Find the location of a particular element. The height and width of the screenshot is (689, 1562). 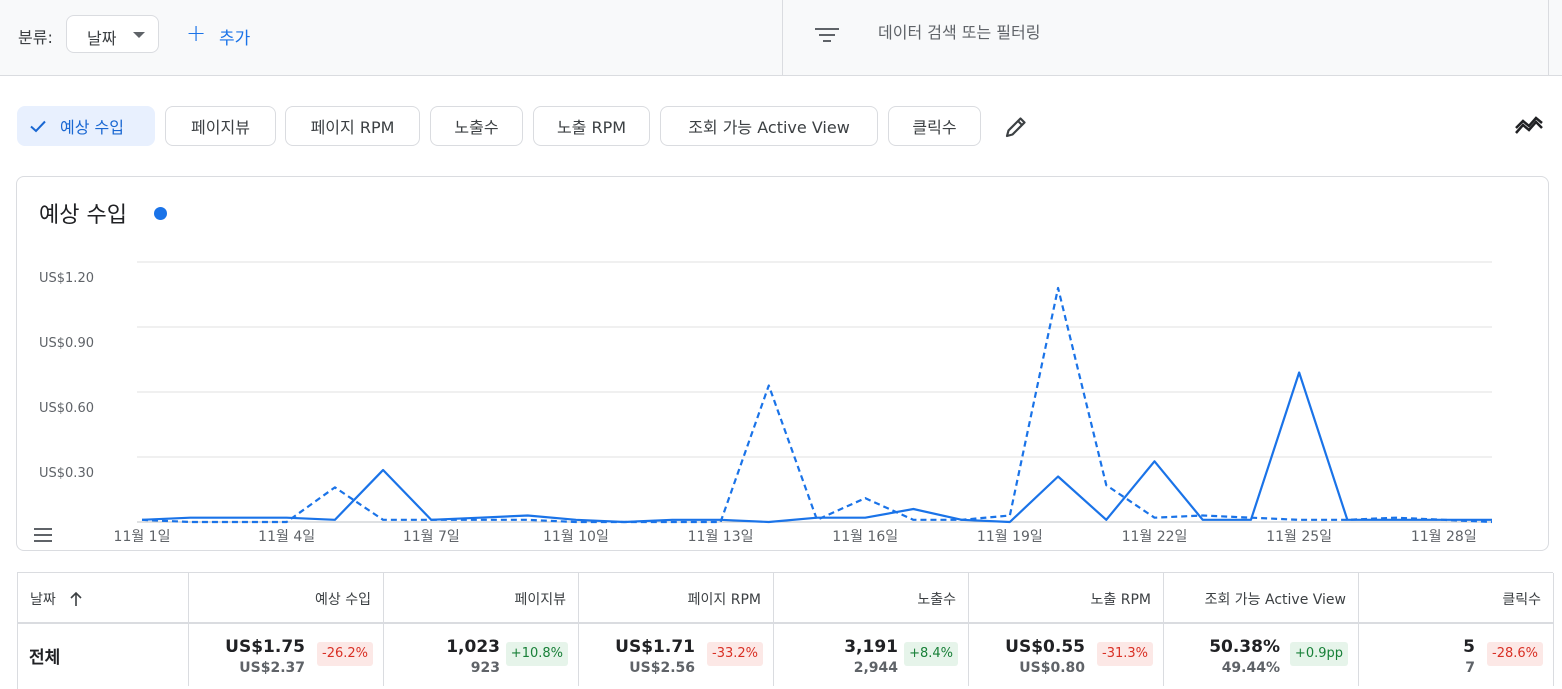

x-tick-label: 11월 28일 is located at coordinates (1444, 537).